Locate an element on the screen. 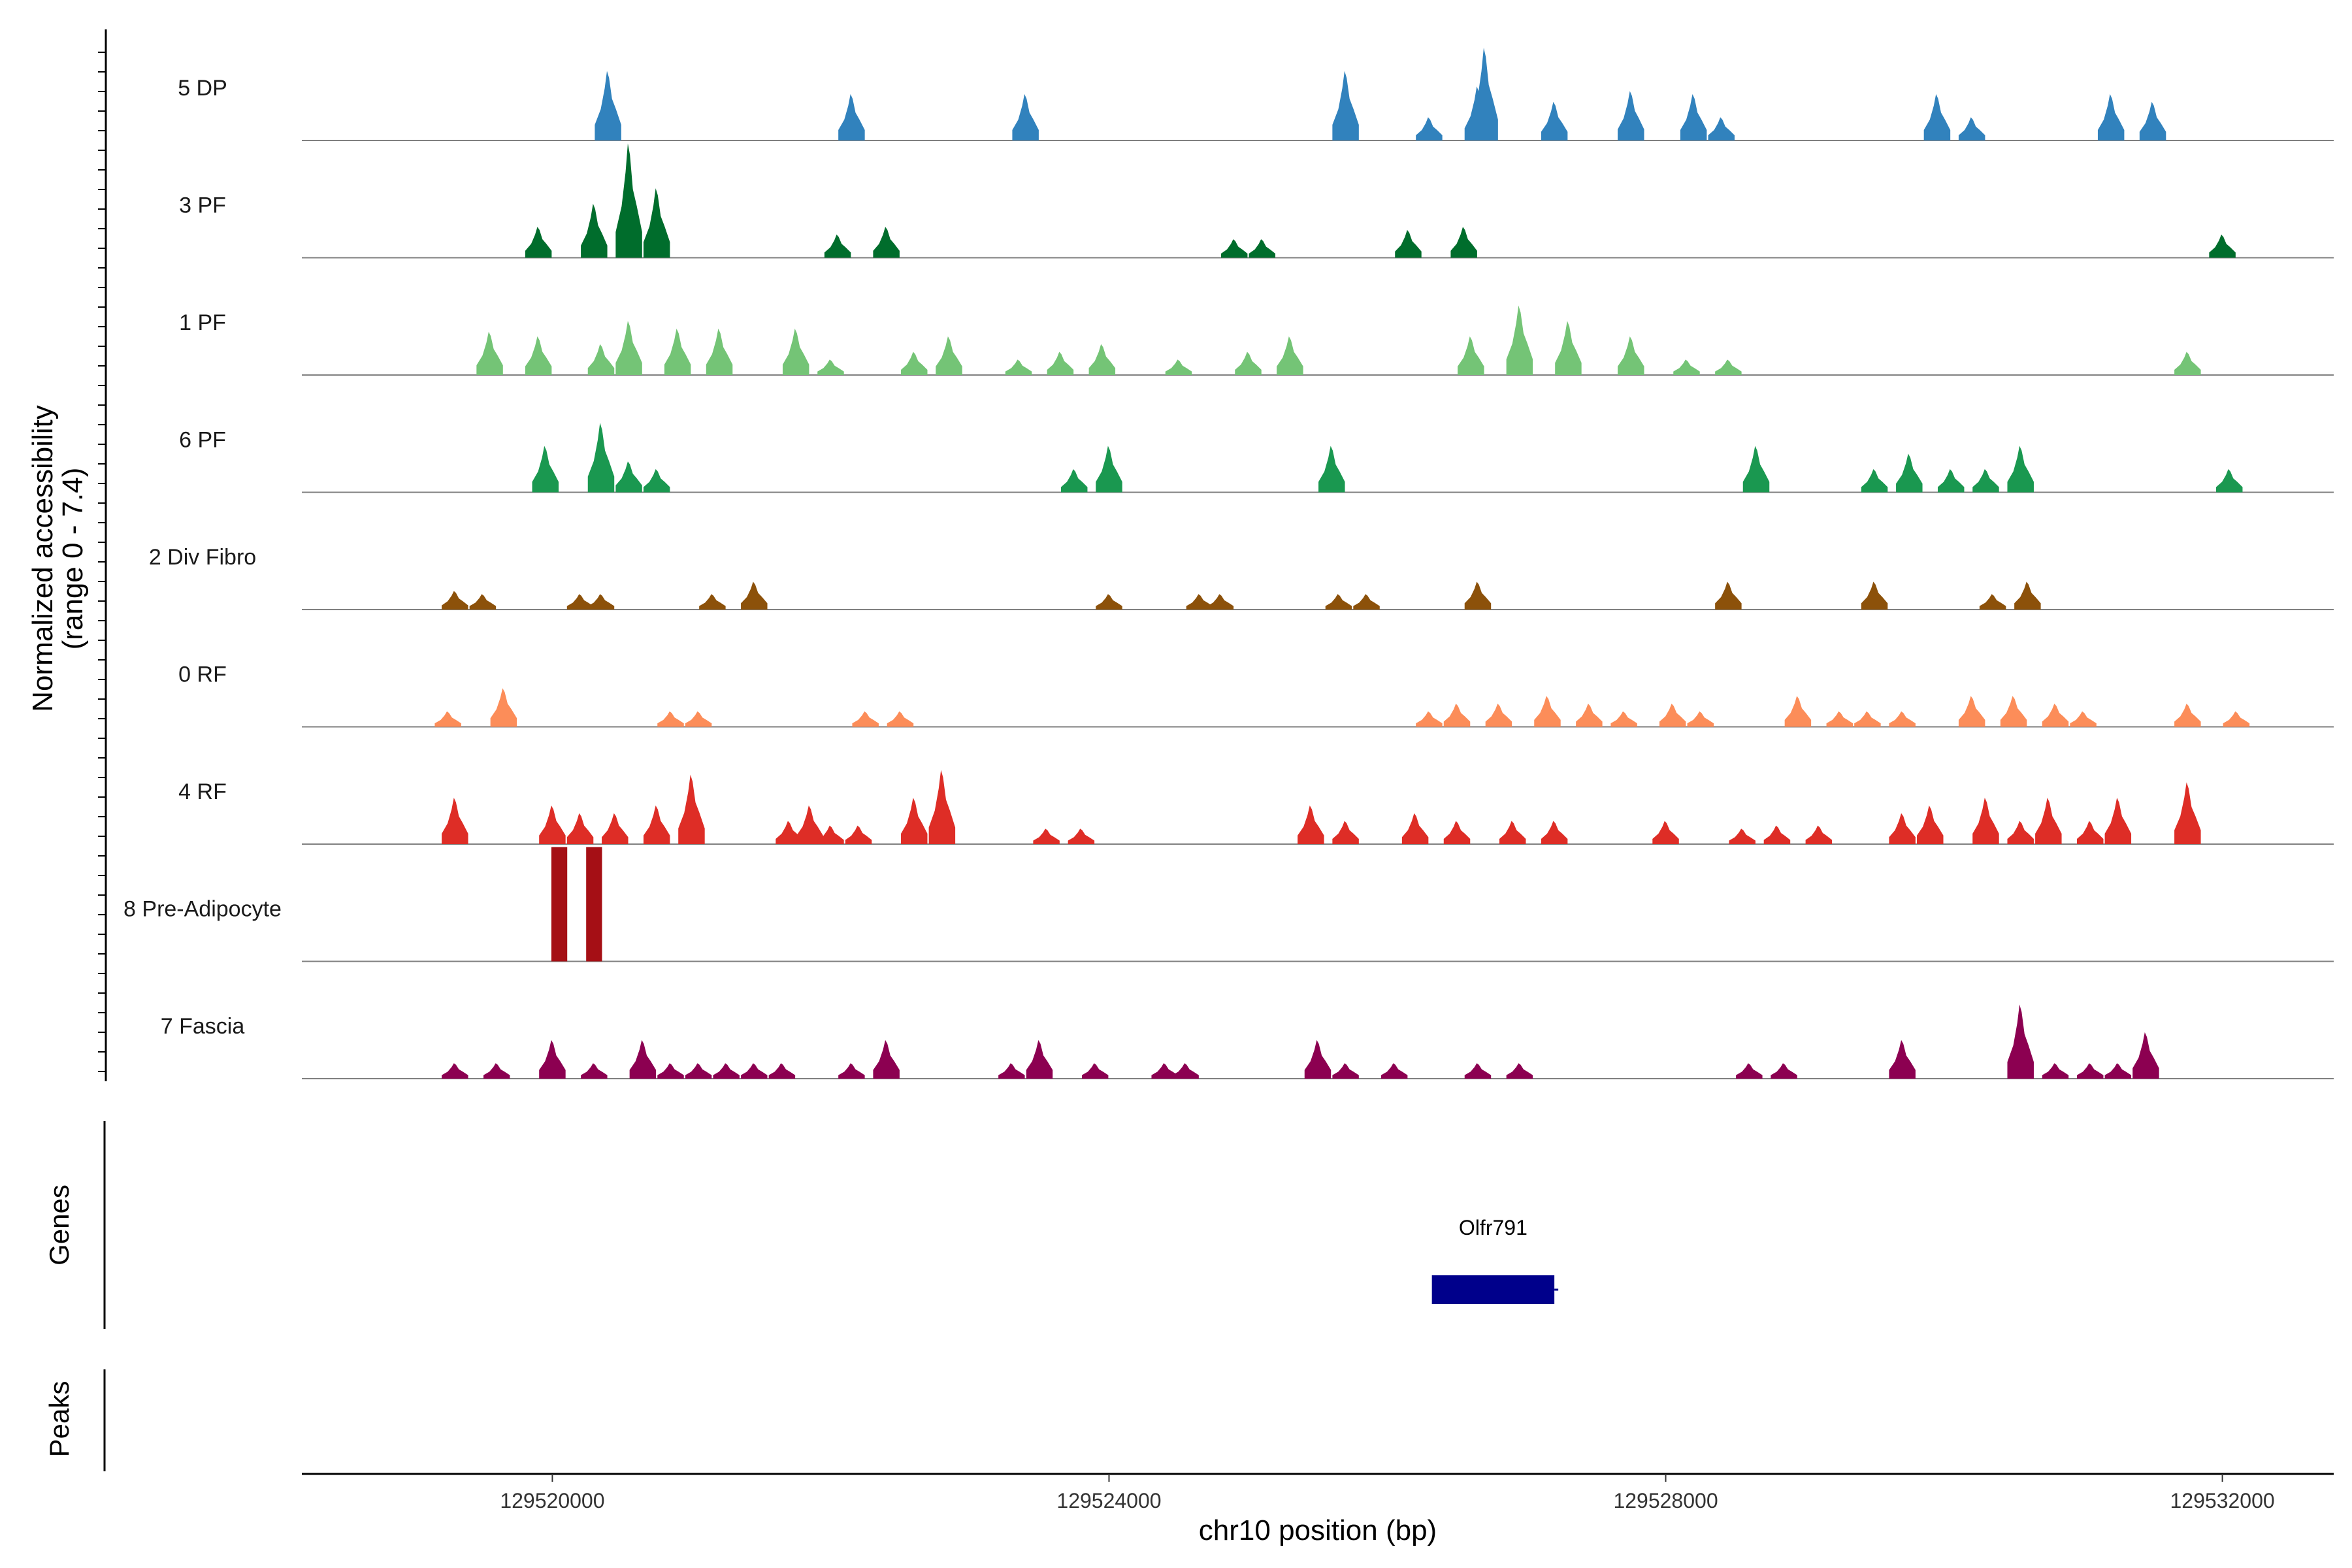 Image resolution: width=2352 pixels, height=1568 pixels. track-label: 0 RF is located at coordinates (202, 674).